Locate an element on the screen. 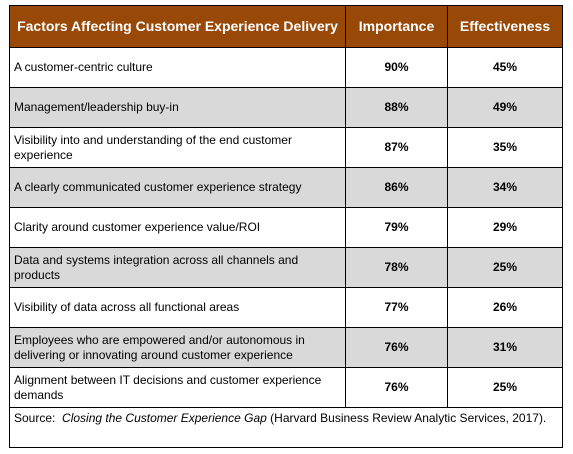 This screenshot has height=454, width=573. percent-cell: 87% is located at coordinates (396, 147).